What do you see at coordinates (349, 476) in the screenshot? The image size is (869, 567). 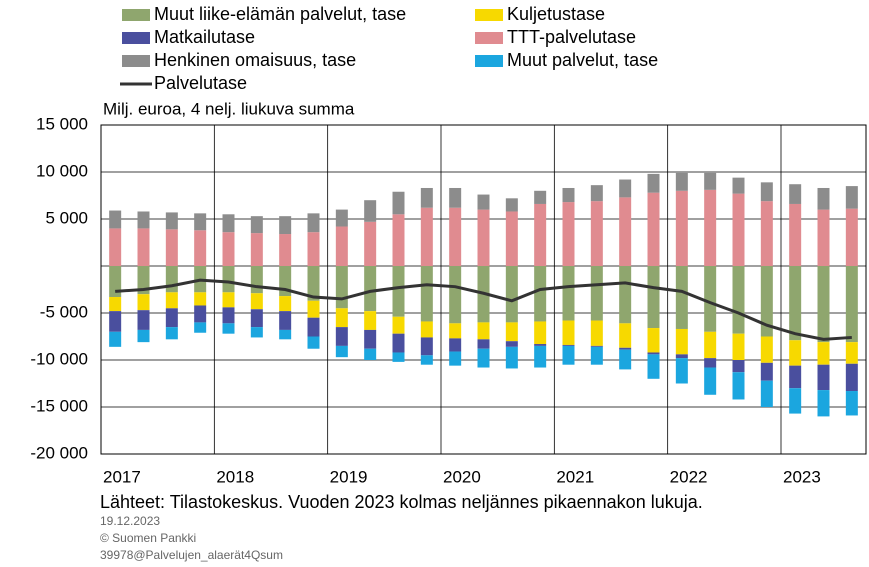 I see `x-tick-label: 2019` at bounding box center [349, 476].